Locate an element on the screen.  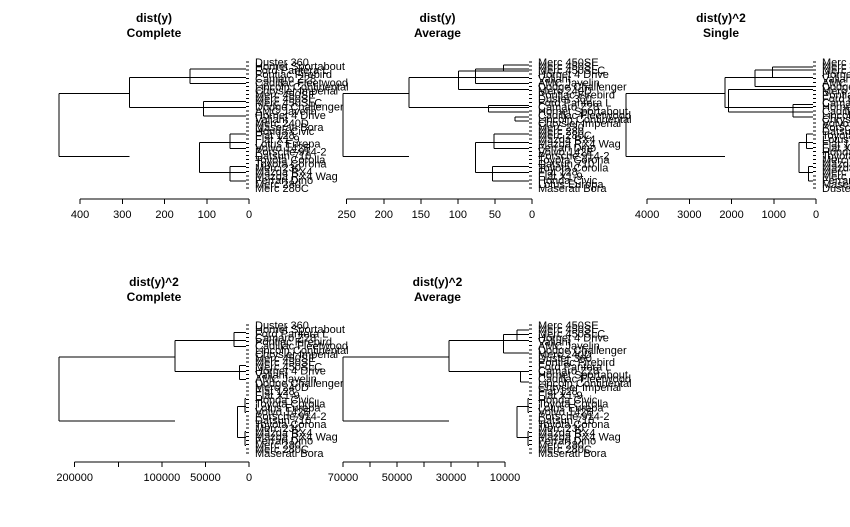
x-tick-label: 70000 is located at coordinates (343, 478).